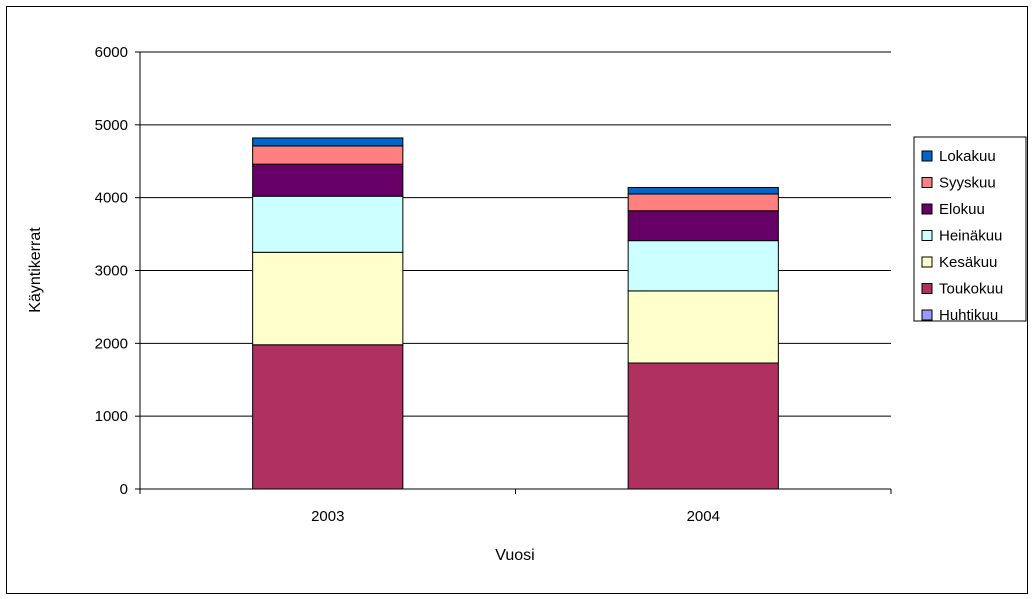  What do you see at coordinates (971, 289) in the screenshot?
I see `legend-entry: Toukokuu` at bounding box center [971, 289].